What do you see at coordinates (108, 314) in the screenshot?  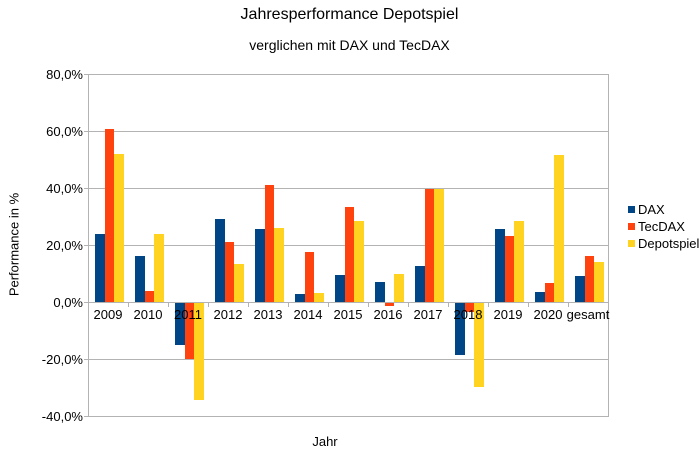 I see `x-tick-label-2009: 2009` at bounding box center [108, 314].